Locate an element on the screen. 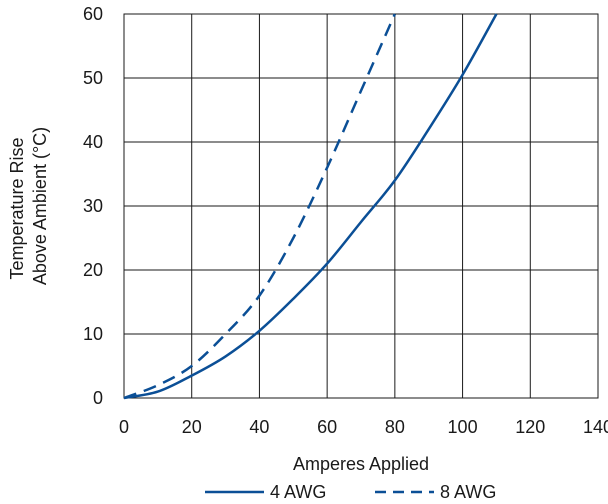 The height and width of the screenshot is (504, 608). x-tick-label: 40 is located at coordinates (259, 427).